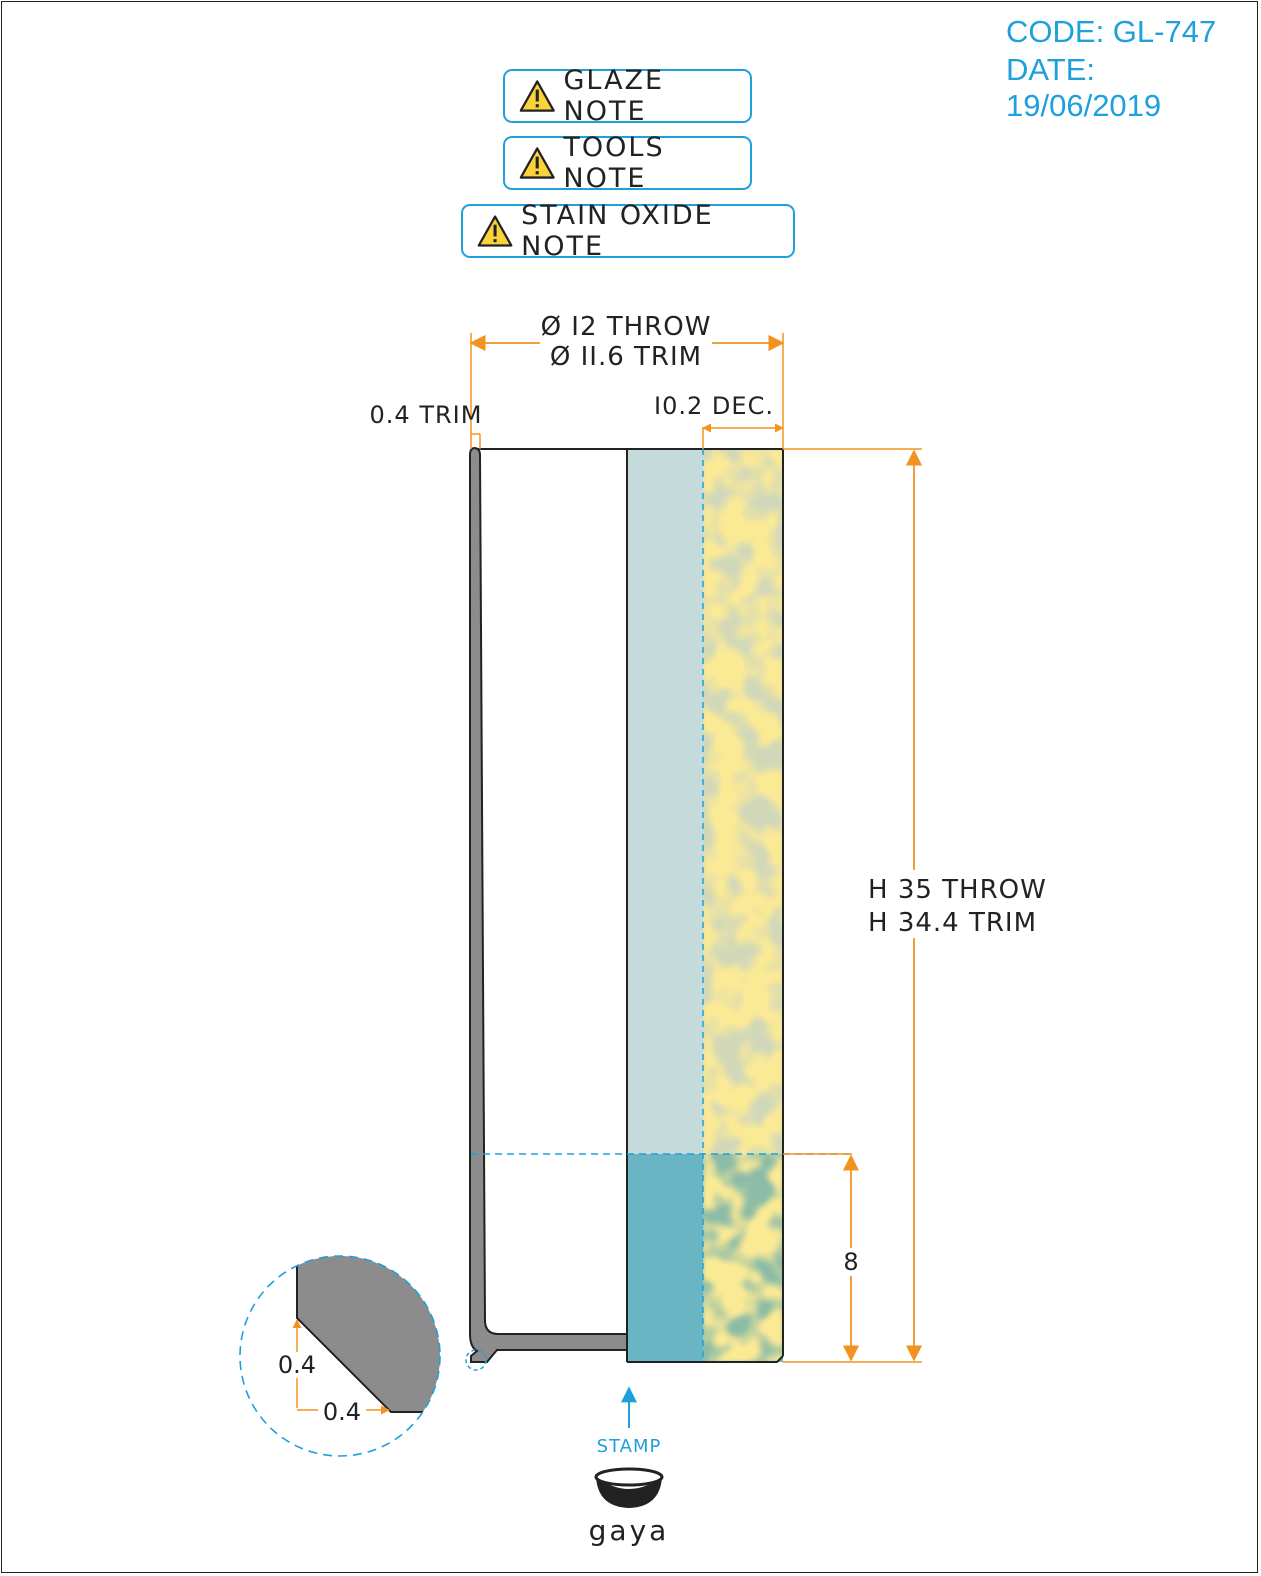 The height and width of the screenshot is (1576, 1261). I want to click on decoration-label: I0.2 DEC., so click(714, 406).